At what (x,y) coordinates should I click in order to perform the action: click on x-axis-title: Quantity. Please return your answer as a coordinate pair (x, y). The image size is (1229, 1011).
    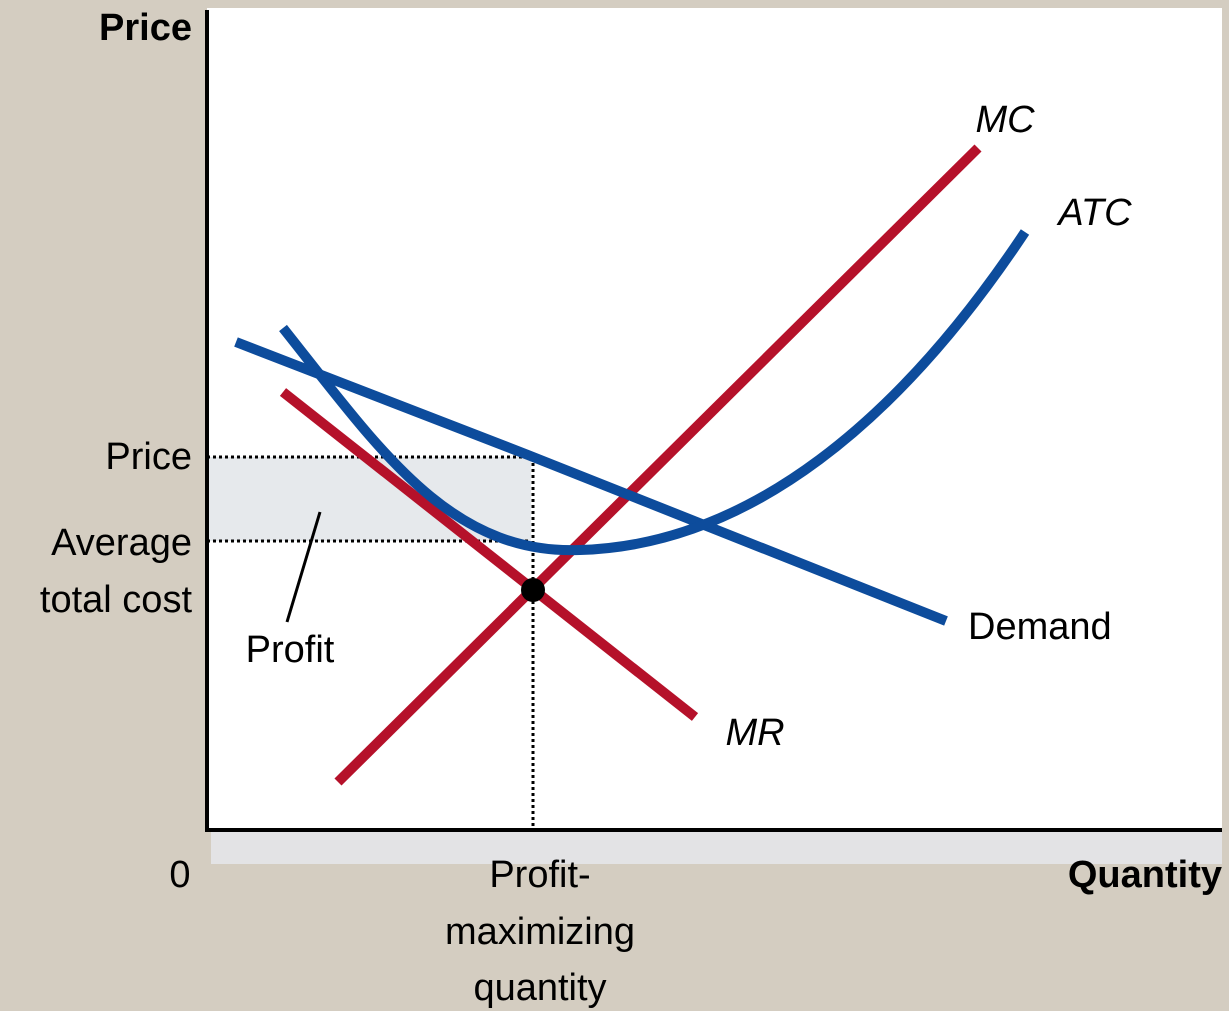
    Looking at the image, I should click on (1145, 875).